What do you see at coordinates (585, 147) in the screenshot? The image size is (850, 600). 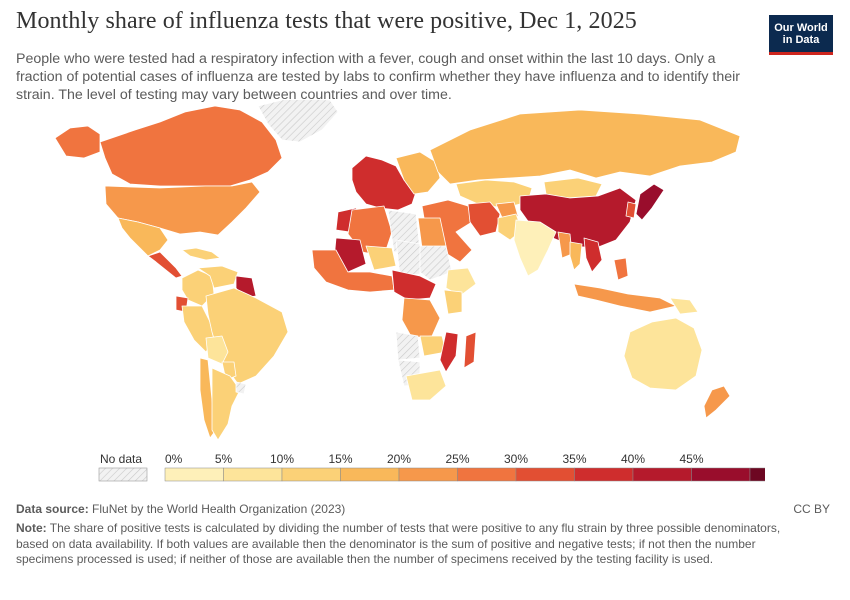 I see `map-region-russia` at bounding box center [585, 147].